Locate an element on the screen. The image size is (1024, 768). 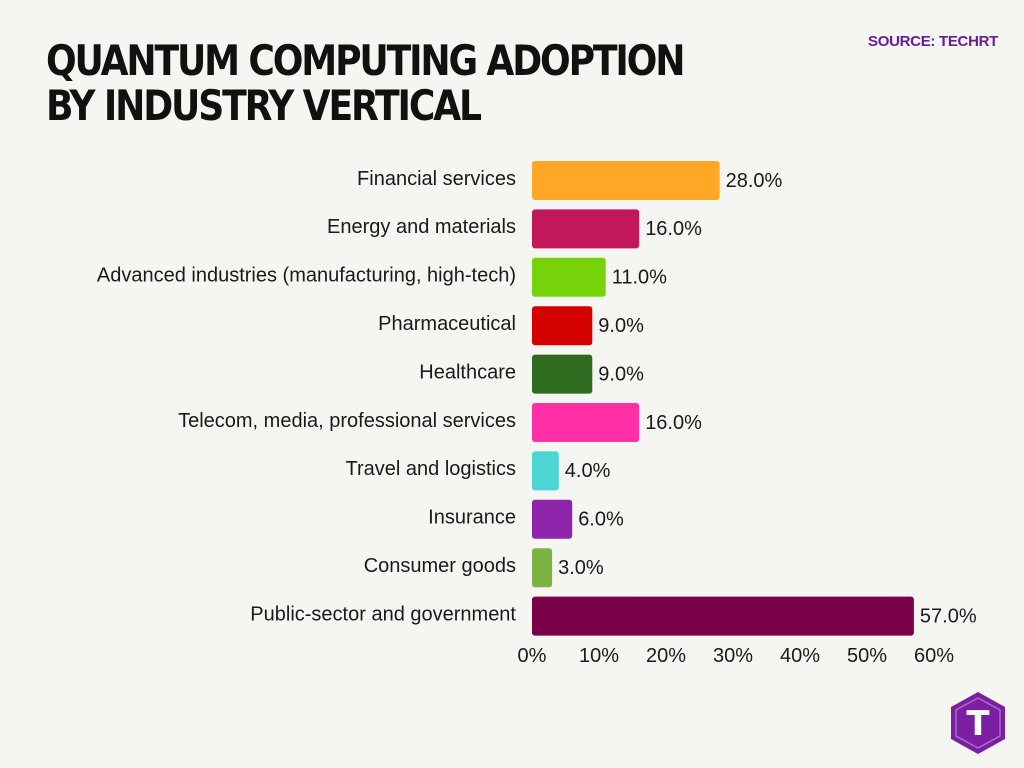
value-label: 3.0% is located at coordinates (581, 568).